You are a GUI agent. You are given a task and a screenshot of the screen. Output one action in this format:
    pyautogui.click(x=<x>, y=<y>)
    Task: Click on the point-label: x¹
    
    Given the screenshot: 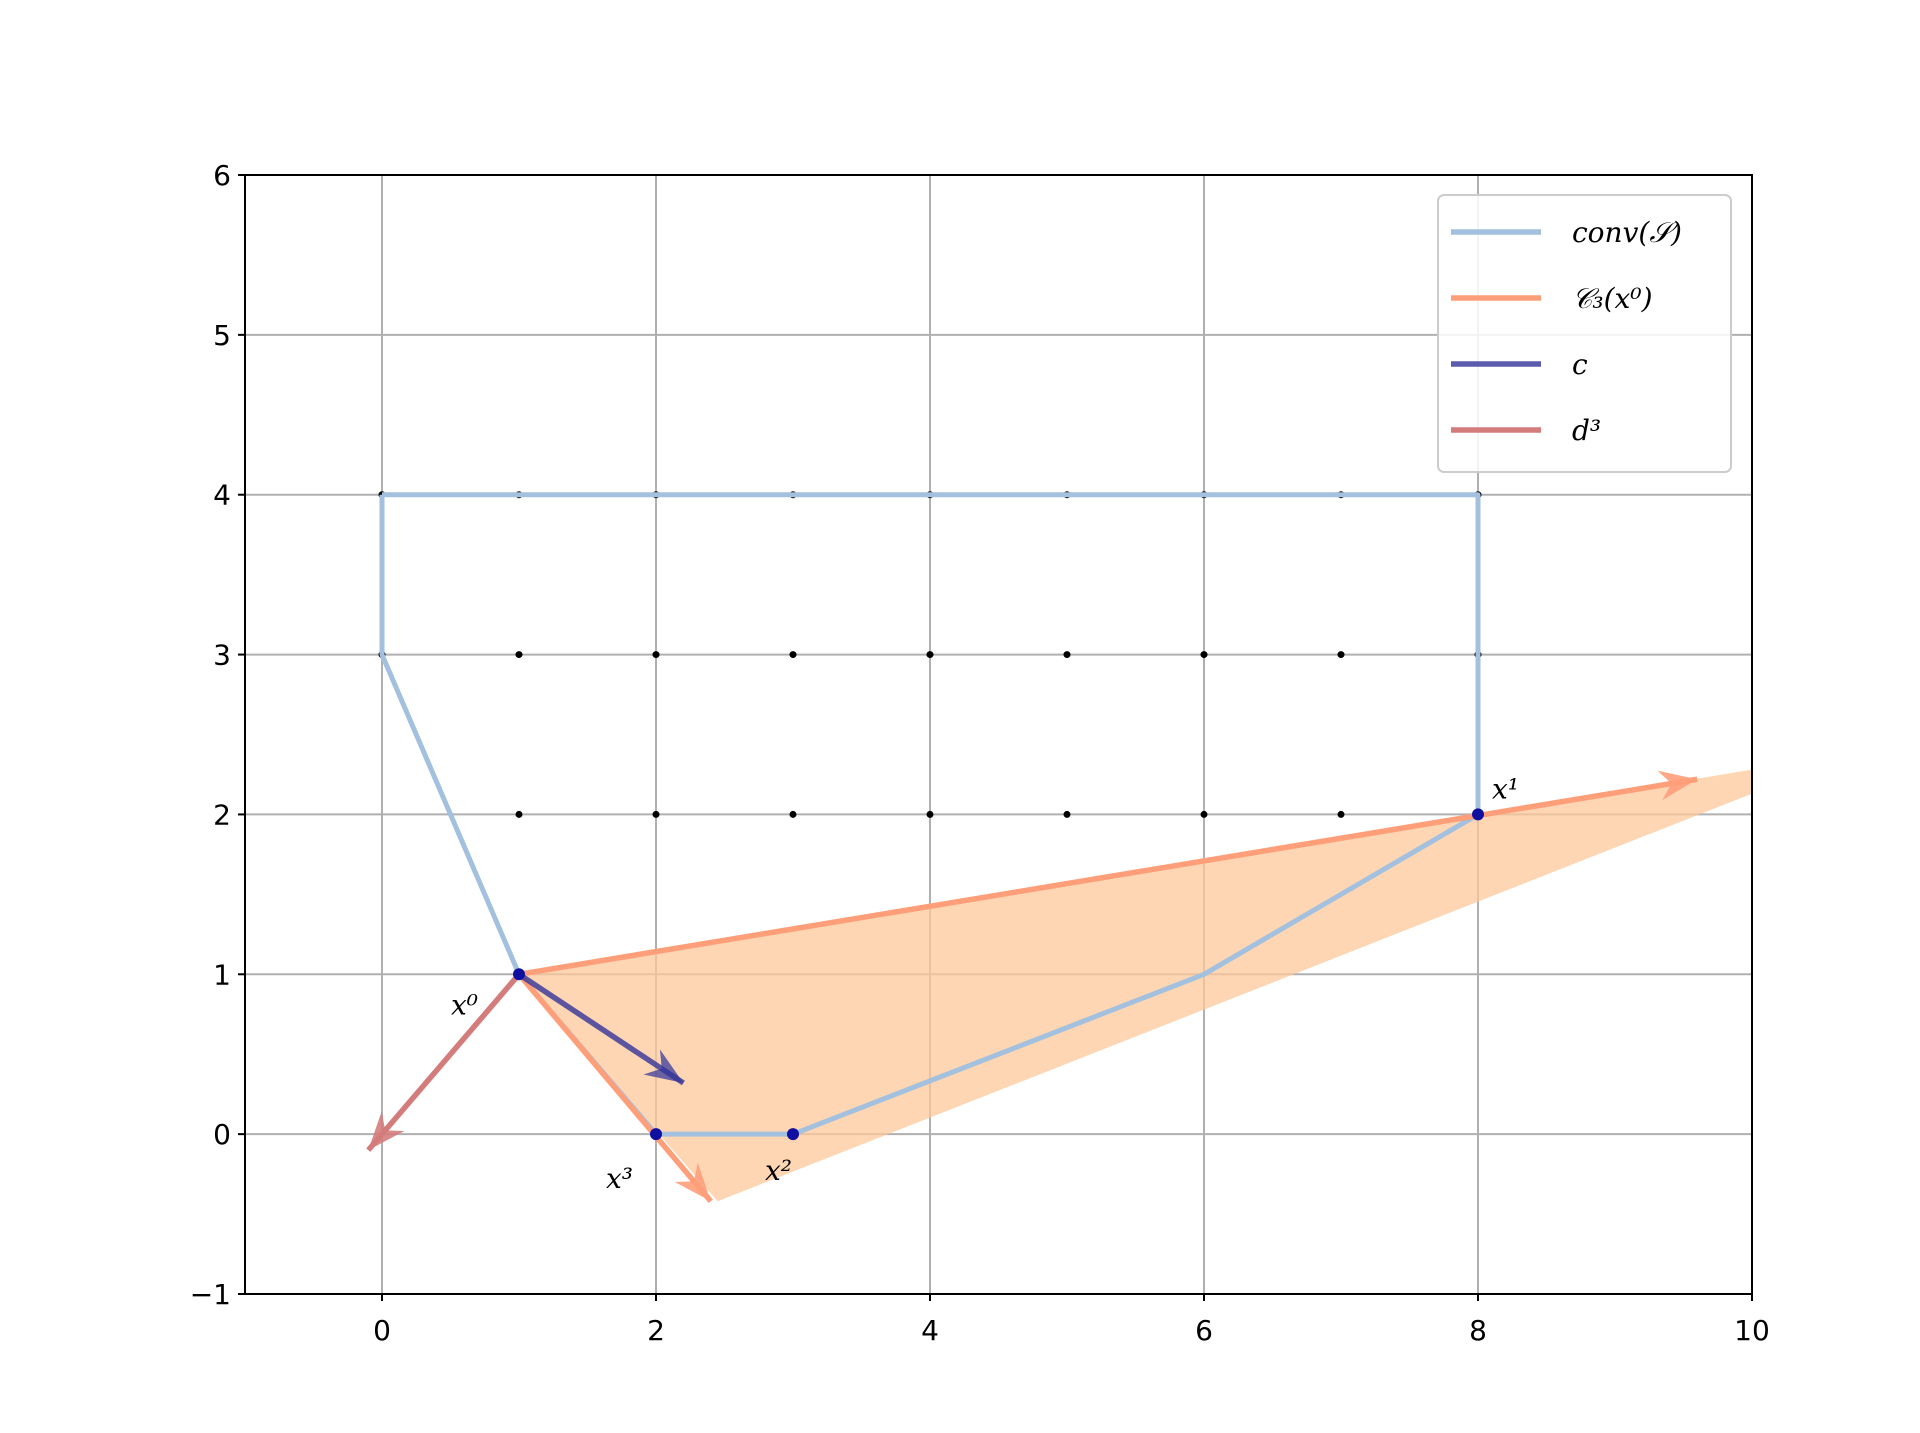 What is the action you would take?
    pyautogui.click(x=1505, y=788)
    